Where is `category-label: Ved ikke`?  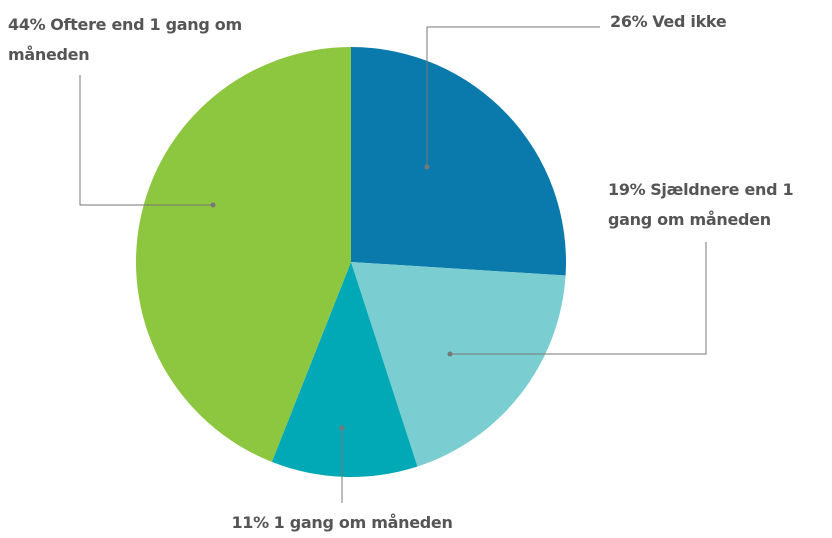
category-label: Ved ikke is located at coordinates (689, 21).